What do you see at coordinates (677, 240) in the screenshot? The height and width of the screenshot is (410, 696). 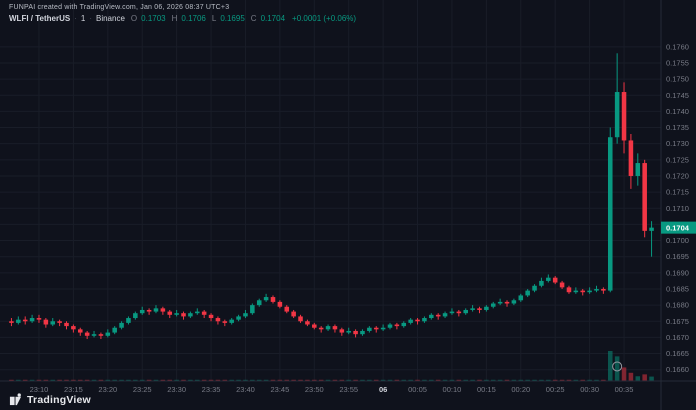 I see `svg-text: 0.1700` at bounding box center [677, 240].